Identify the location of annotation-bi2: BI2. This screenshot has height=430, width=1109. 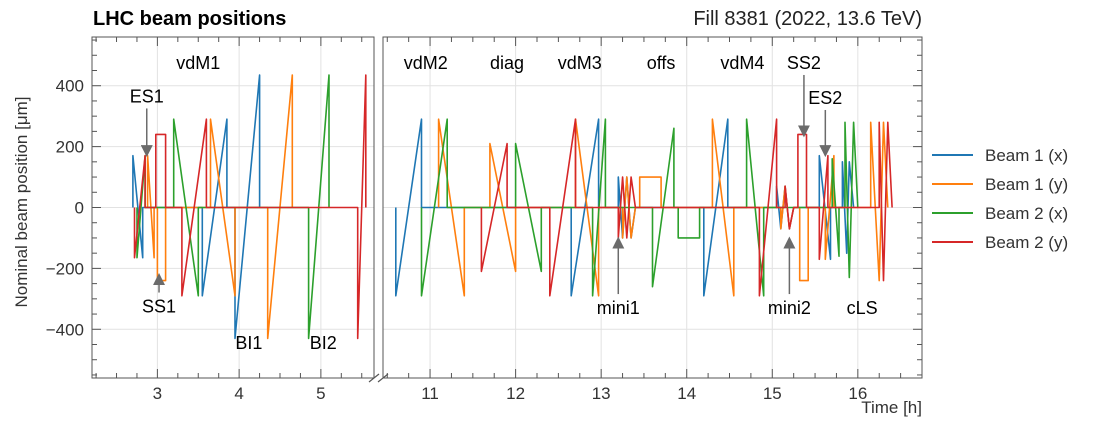
(323, 343).